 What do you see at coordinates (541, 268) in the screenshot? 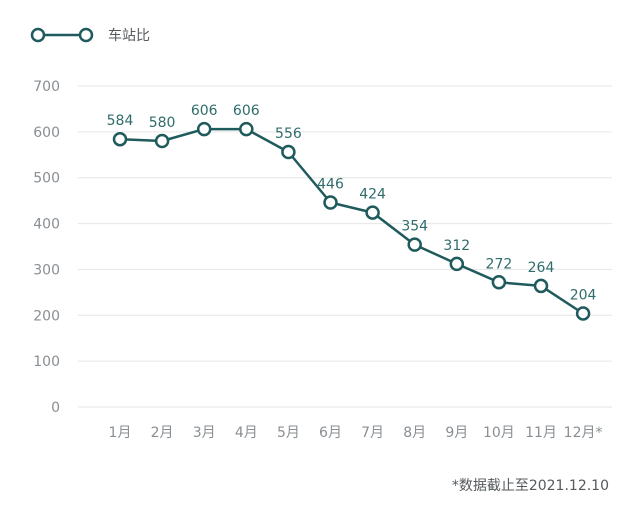
I see `data-label: 264` at bounding box center [541, 268].